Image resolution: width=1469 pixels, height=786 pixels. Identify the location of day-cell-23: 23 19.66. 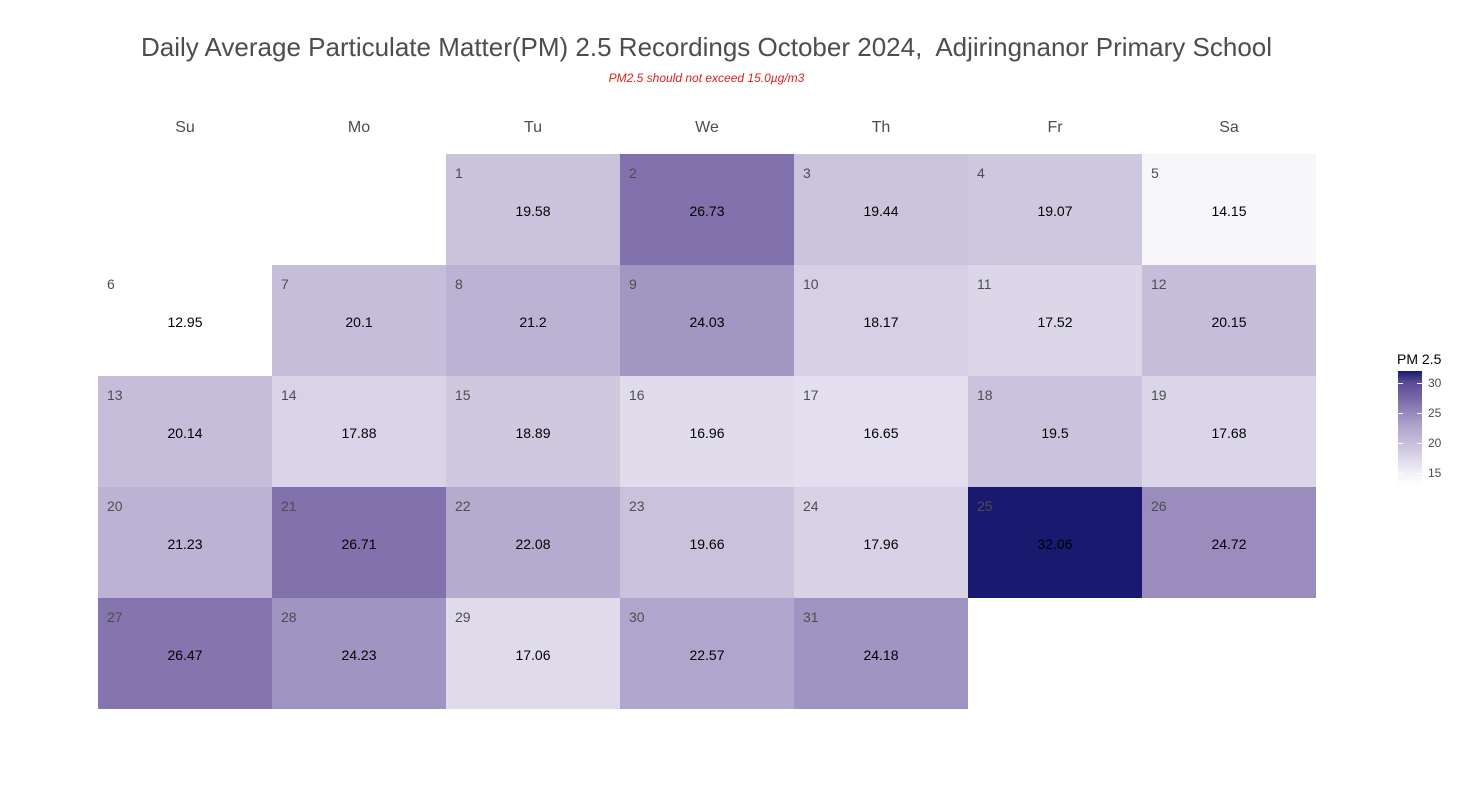
(707, 542).